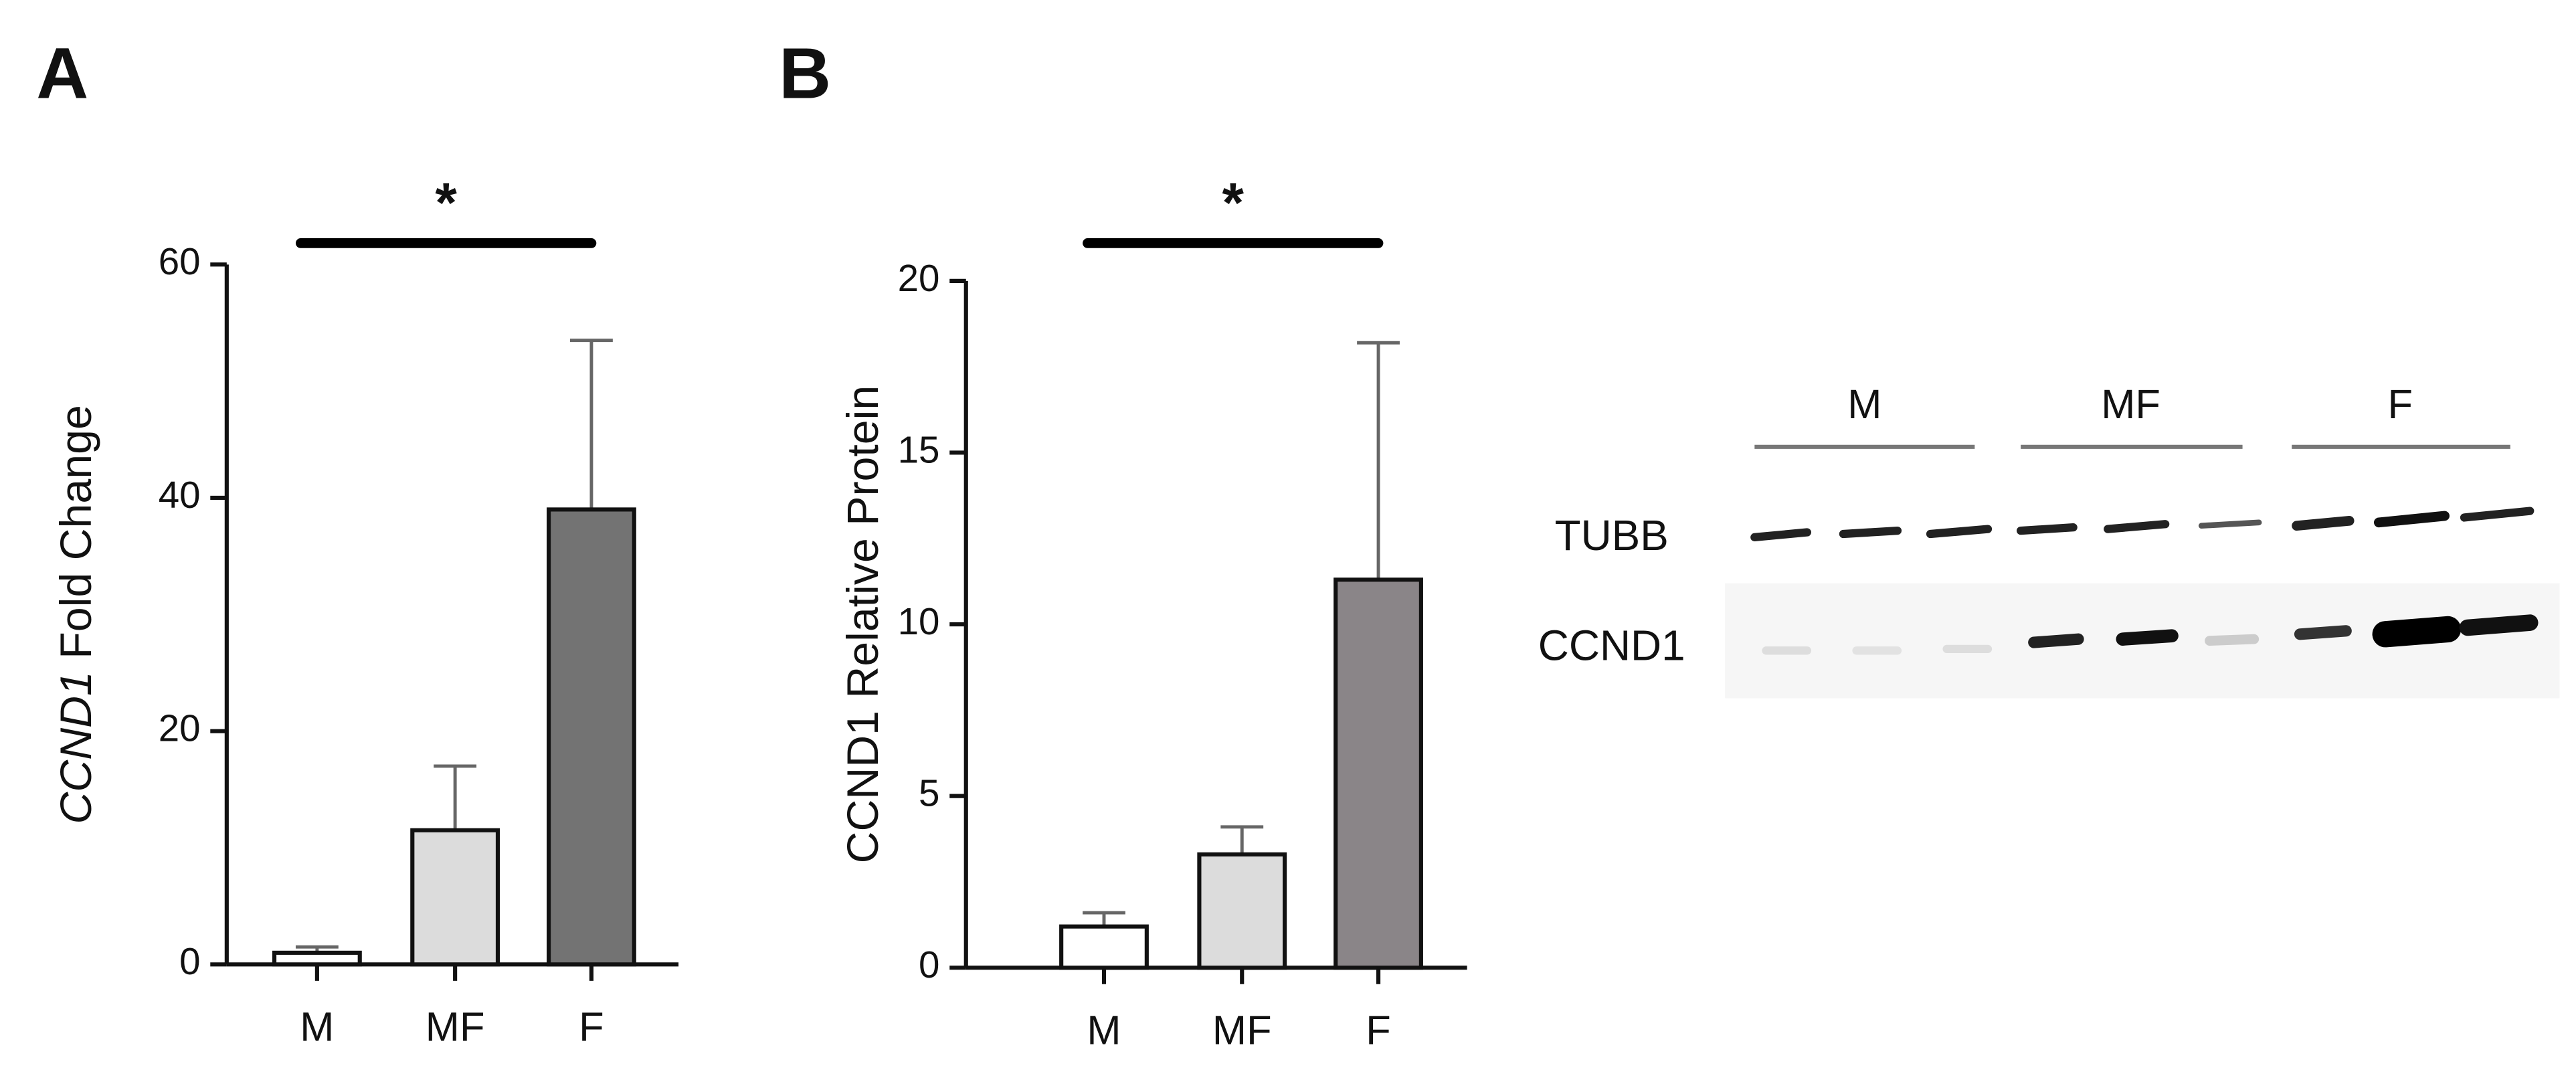 The image size is (2576, 1086). Describe the element at coordinates (75, 532) in the screenshot. I see `y-axis-label-text: Fold Change` at that location.